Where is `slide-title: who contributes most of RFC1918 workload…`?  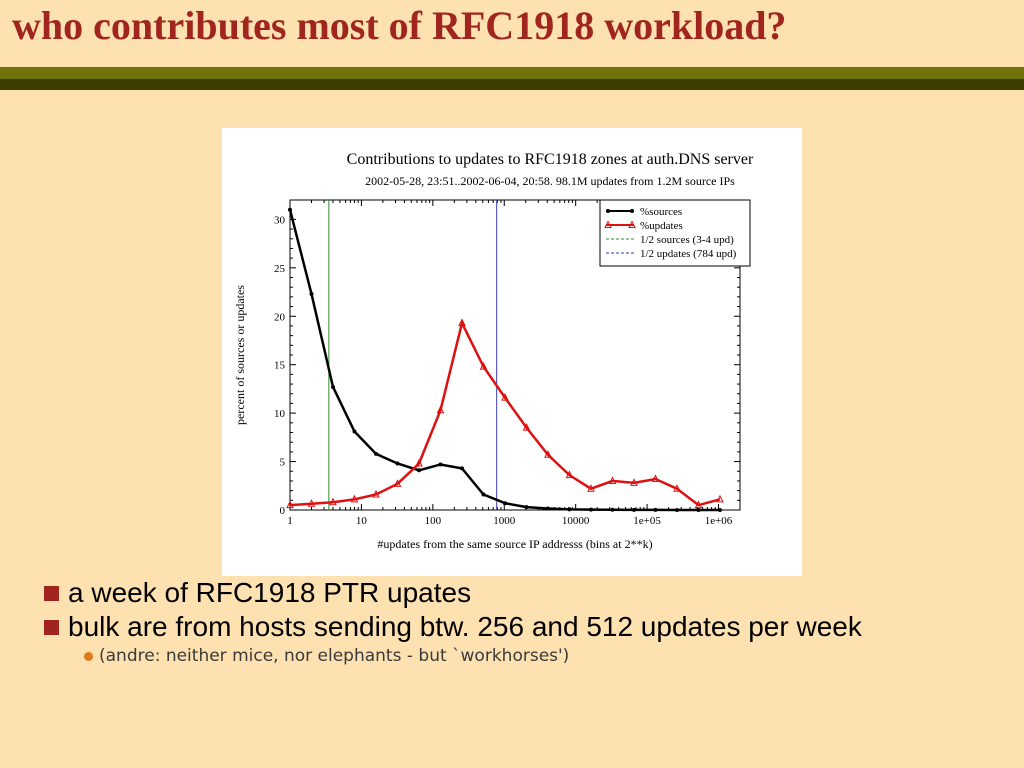 slide-title: who contributes most of RFC1918 workload… is located at coordinates (399, 25).